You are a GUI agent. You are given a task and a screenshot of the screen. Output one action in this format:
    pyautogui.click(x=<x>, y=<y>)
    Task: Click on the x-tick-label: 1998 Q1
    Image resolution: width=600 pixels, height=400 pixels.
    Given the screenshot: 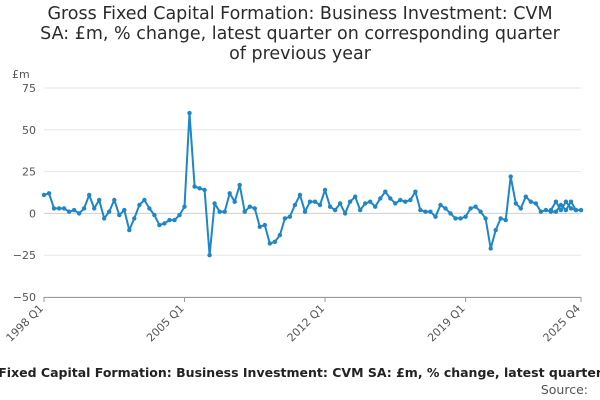 What is the action you would take?
    pyautogui.click(x=25, y=323)
    